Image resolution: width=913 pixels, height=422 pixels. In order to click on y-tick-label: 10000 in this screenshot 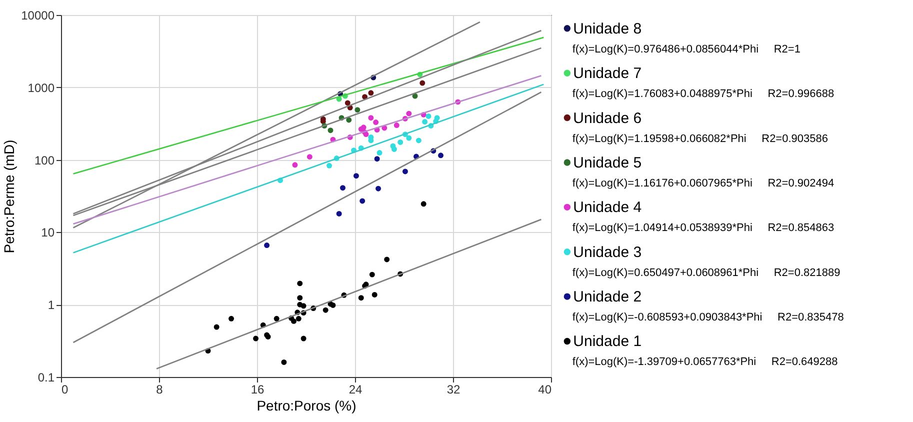, I will do `click(38, 15)`.